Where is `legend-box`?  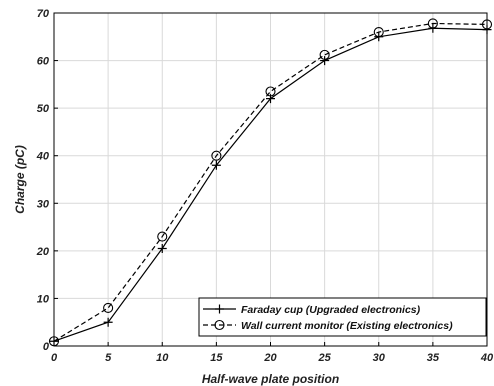
legend-box is located at coordinates (342, 317).